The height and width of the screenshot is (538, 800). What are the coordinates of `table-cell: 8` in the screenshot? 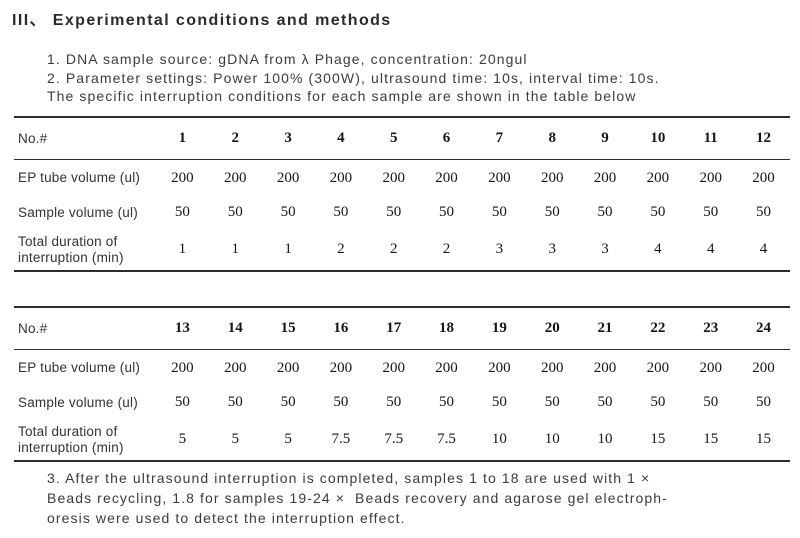 It's located at (552, 138).